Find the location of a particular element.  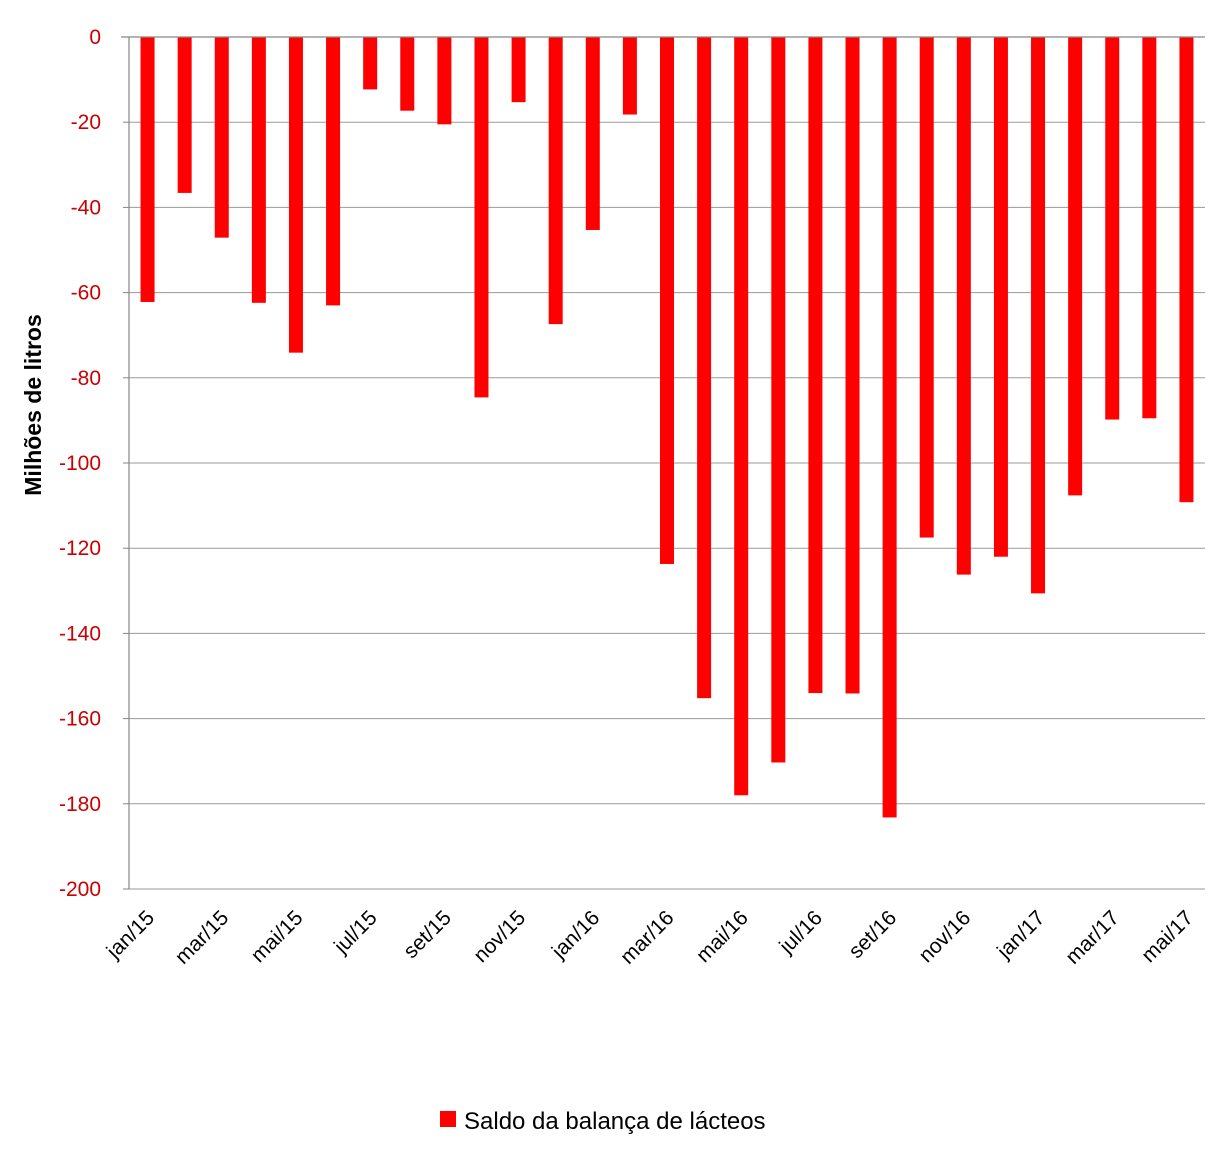

x-tick-label: jan/16 is located at coordinates (575, 934).